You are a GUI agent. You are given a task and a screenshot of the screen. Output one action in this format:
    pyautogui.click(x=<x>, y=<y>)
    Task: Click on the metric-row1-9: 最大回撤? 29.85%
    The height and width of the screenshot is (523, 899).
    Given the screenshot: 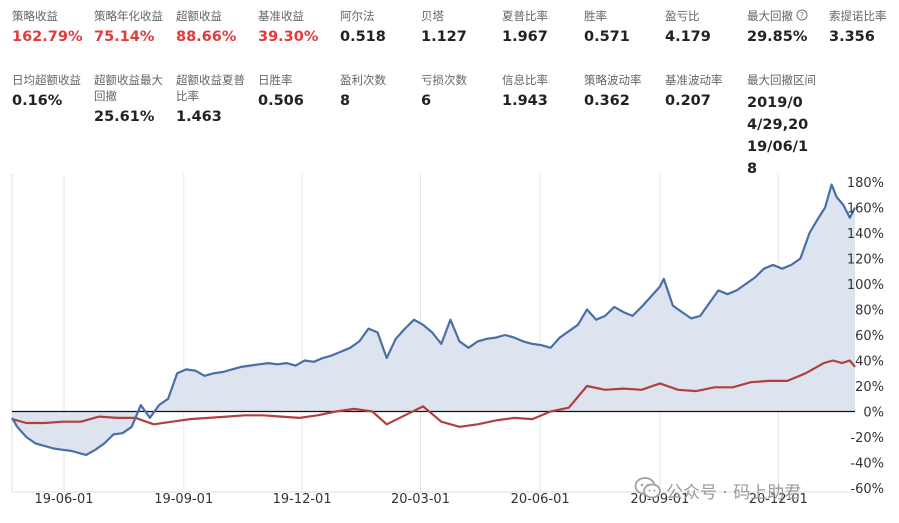 What is the action you would take?
    pyautogui.click(x=788, y=27)
    